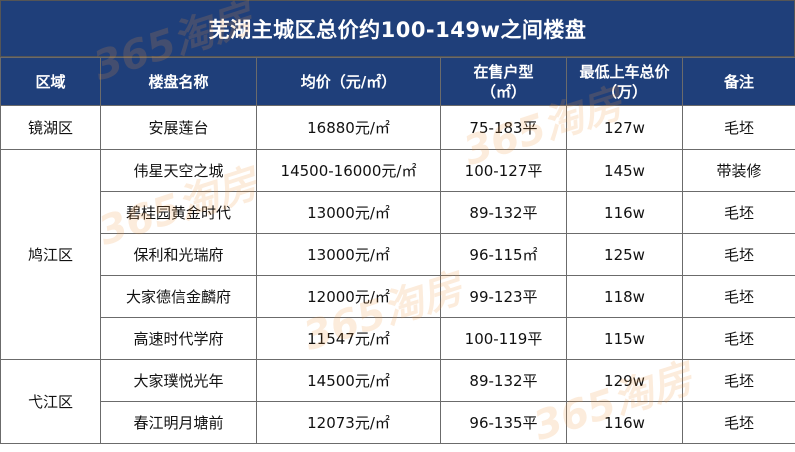 This screenshot has width=795, height=452. What do you see at coordinates (349, 423) in the screenshot?
I see `price-cell: 12073元/㎡` at bounding box center [349, 423].